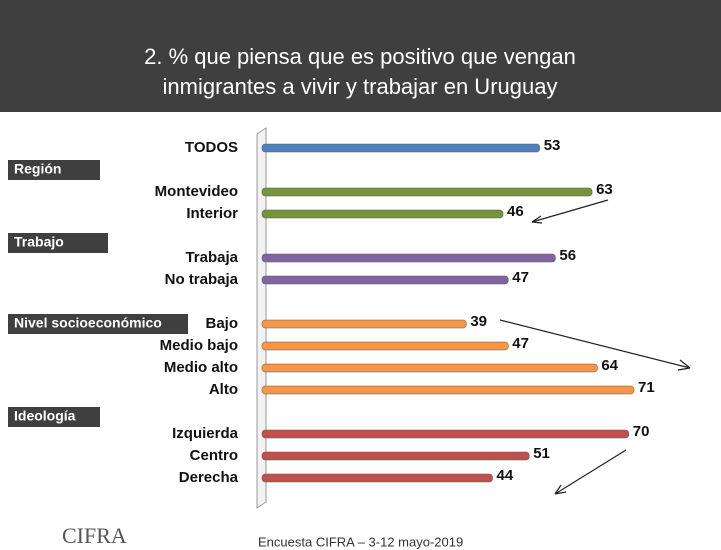 Image resolution: width=721 pixels, height=550 pixels. I want to click on value-label: 70, so click(641, 431).